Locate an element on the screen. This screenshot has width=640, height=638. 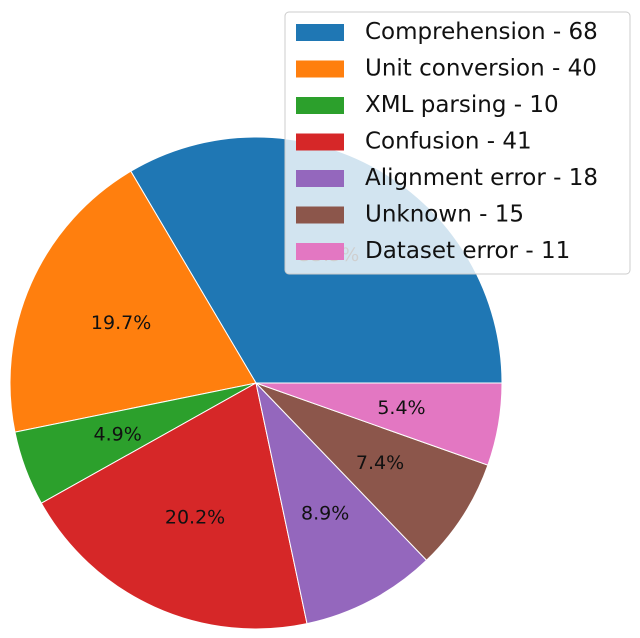
slice-percent-label: 4.9% is located at coordinates (118, 434).